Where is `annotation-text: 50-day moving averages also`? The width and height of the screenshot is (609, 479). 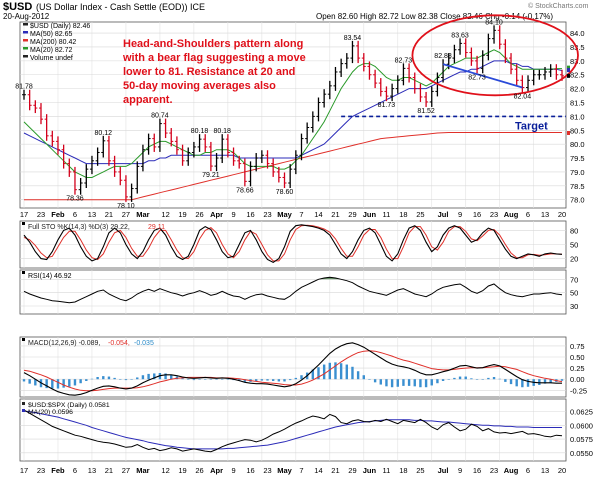
annotation-text: 50-day moving averages also is located at coordinates (199, 86).